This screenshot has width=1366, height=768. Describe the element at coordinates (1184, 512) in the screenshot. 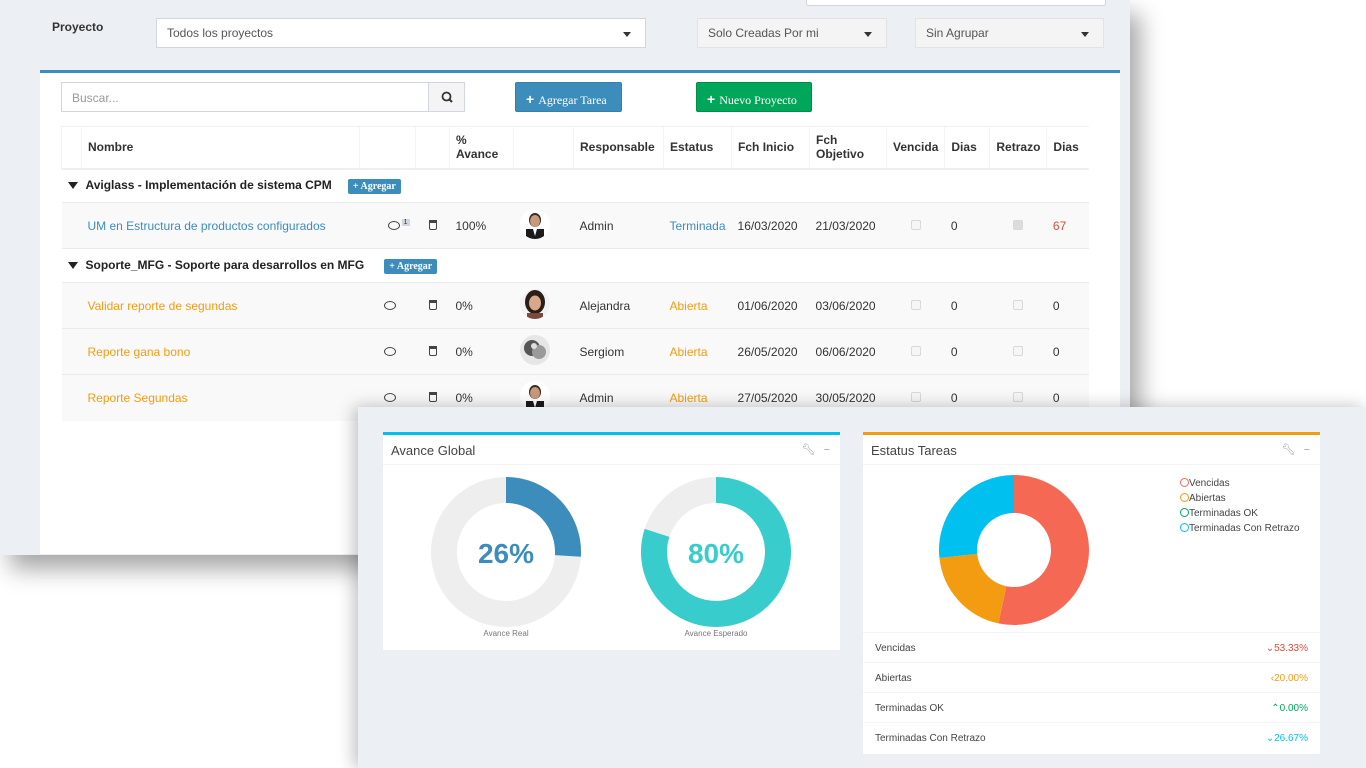

I see `legend-marker` at that location.